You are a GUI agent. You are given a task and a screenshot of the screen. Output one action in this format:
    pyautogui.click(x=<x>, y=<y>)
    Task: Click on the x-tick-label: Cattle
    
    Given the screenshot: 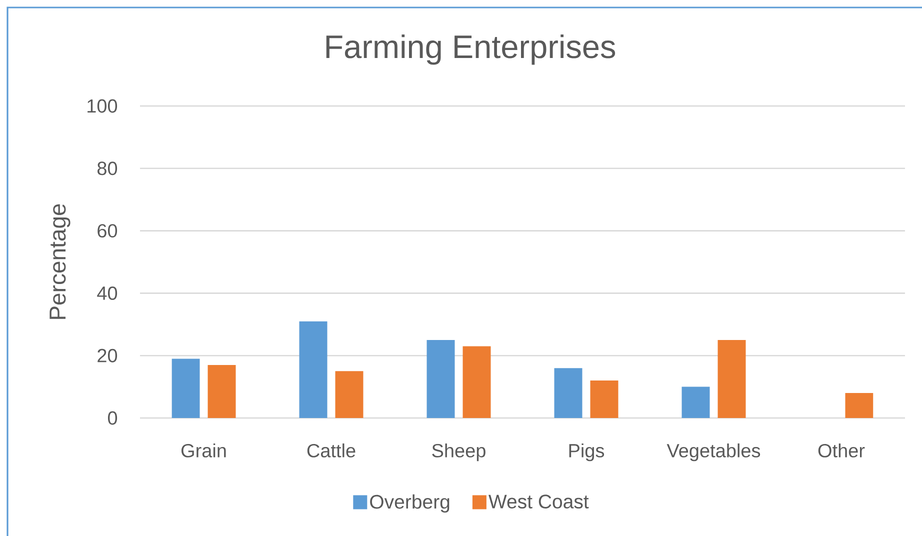 What is the action you would take?
    pyautogui.click(x=331, y=450)
    